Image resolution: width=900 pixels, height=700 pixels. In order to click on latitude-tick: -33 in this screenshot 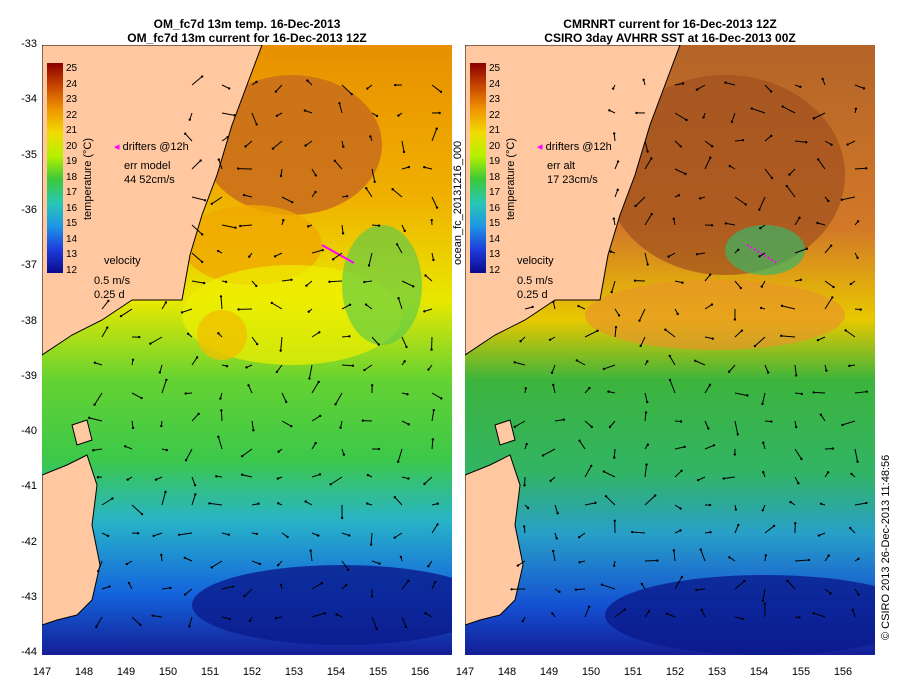, I will do `click(29, 44)`.